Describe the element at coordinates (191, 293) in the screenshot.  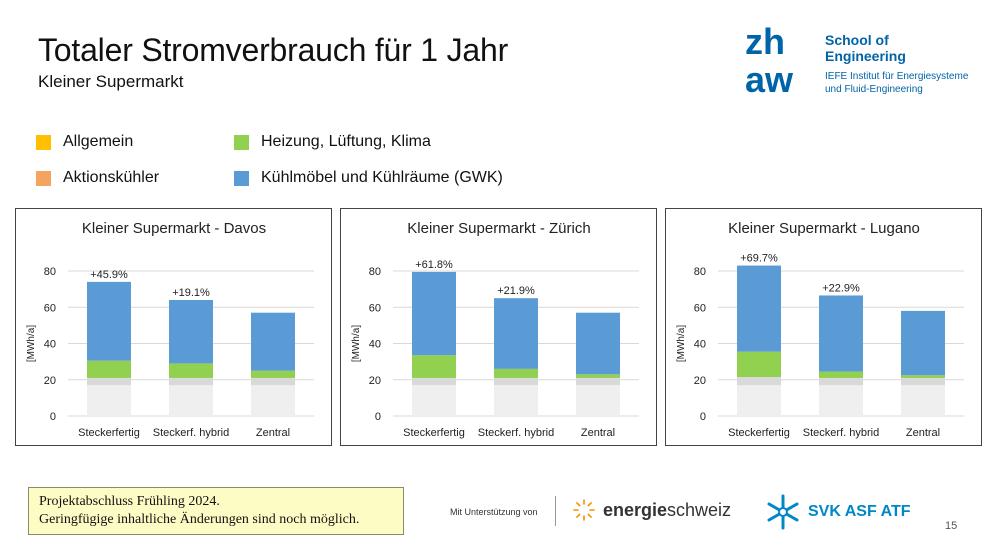
I see `bar-annotation: +19.1%` at that location.